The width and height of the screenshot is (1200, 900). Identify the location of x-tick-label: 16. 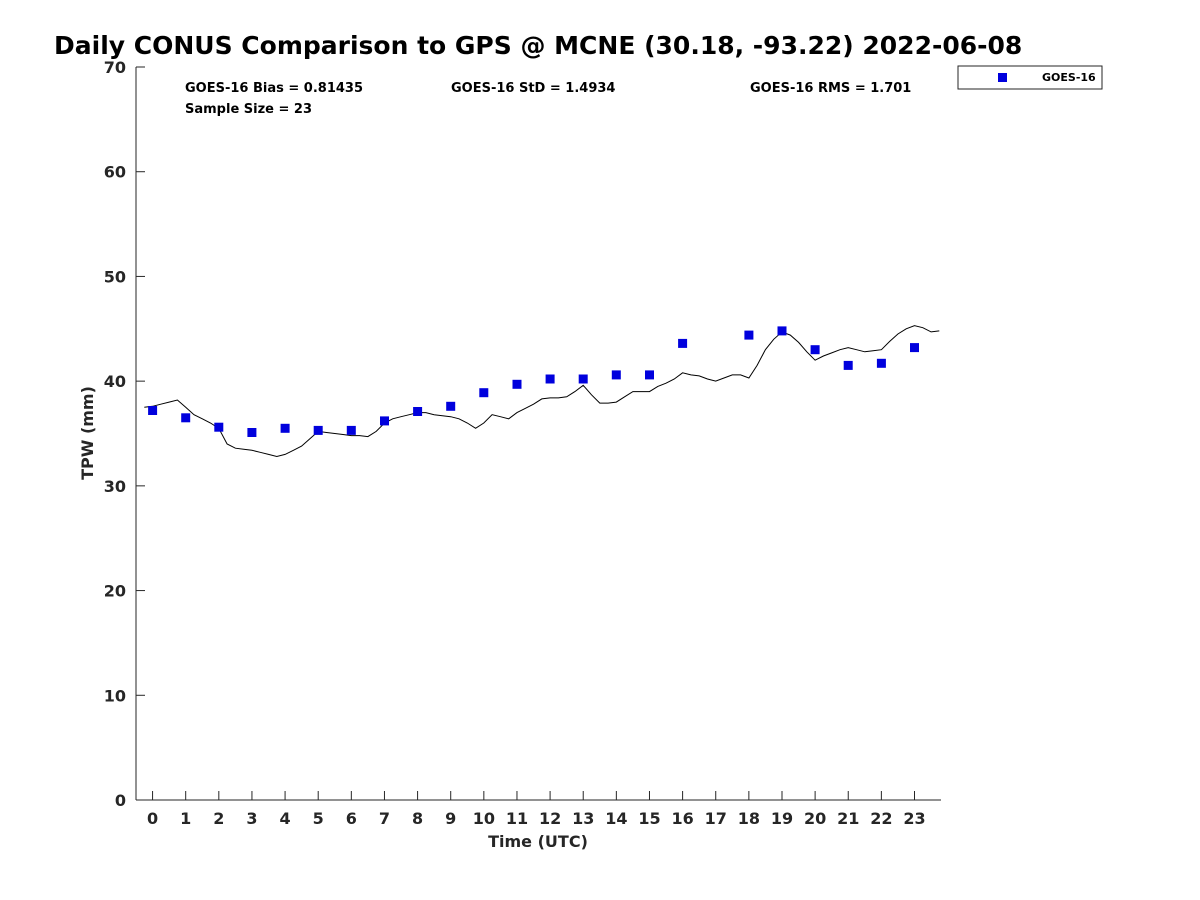
(682, 818).